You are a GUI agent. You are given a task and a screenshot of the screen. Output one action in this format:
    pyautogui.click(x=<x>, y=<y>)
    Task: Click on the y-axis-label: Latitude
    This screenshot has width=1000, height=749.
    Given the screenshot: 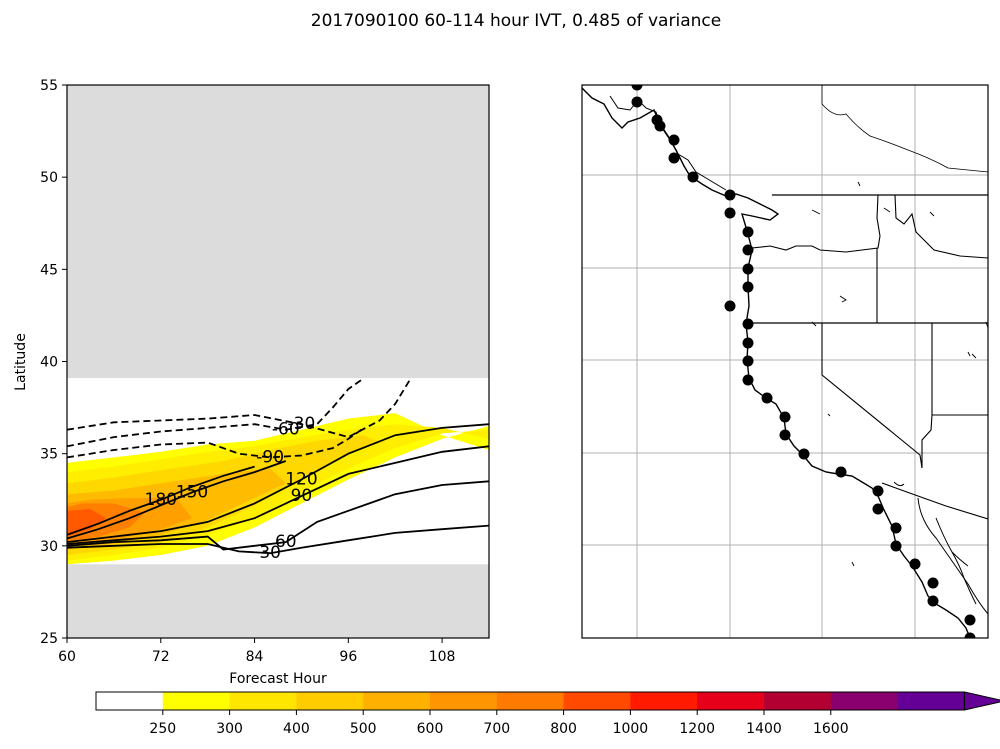 What is the action you would take?
    pyautogui.click(x=21, y=362)
    